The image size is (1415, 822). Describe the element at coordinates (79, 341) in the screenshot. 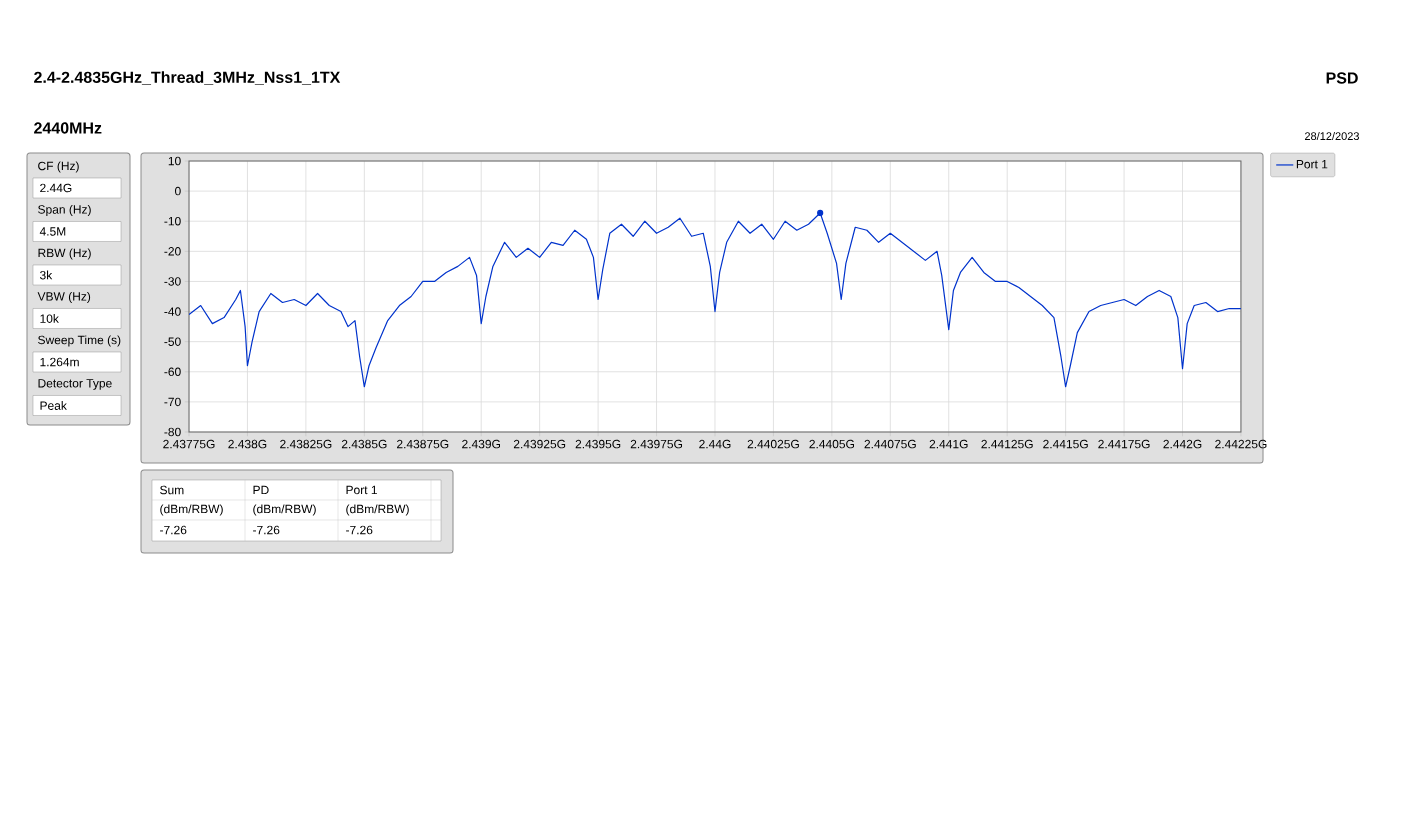

I see `text: Sweep Time (s)` at that location.